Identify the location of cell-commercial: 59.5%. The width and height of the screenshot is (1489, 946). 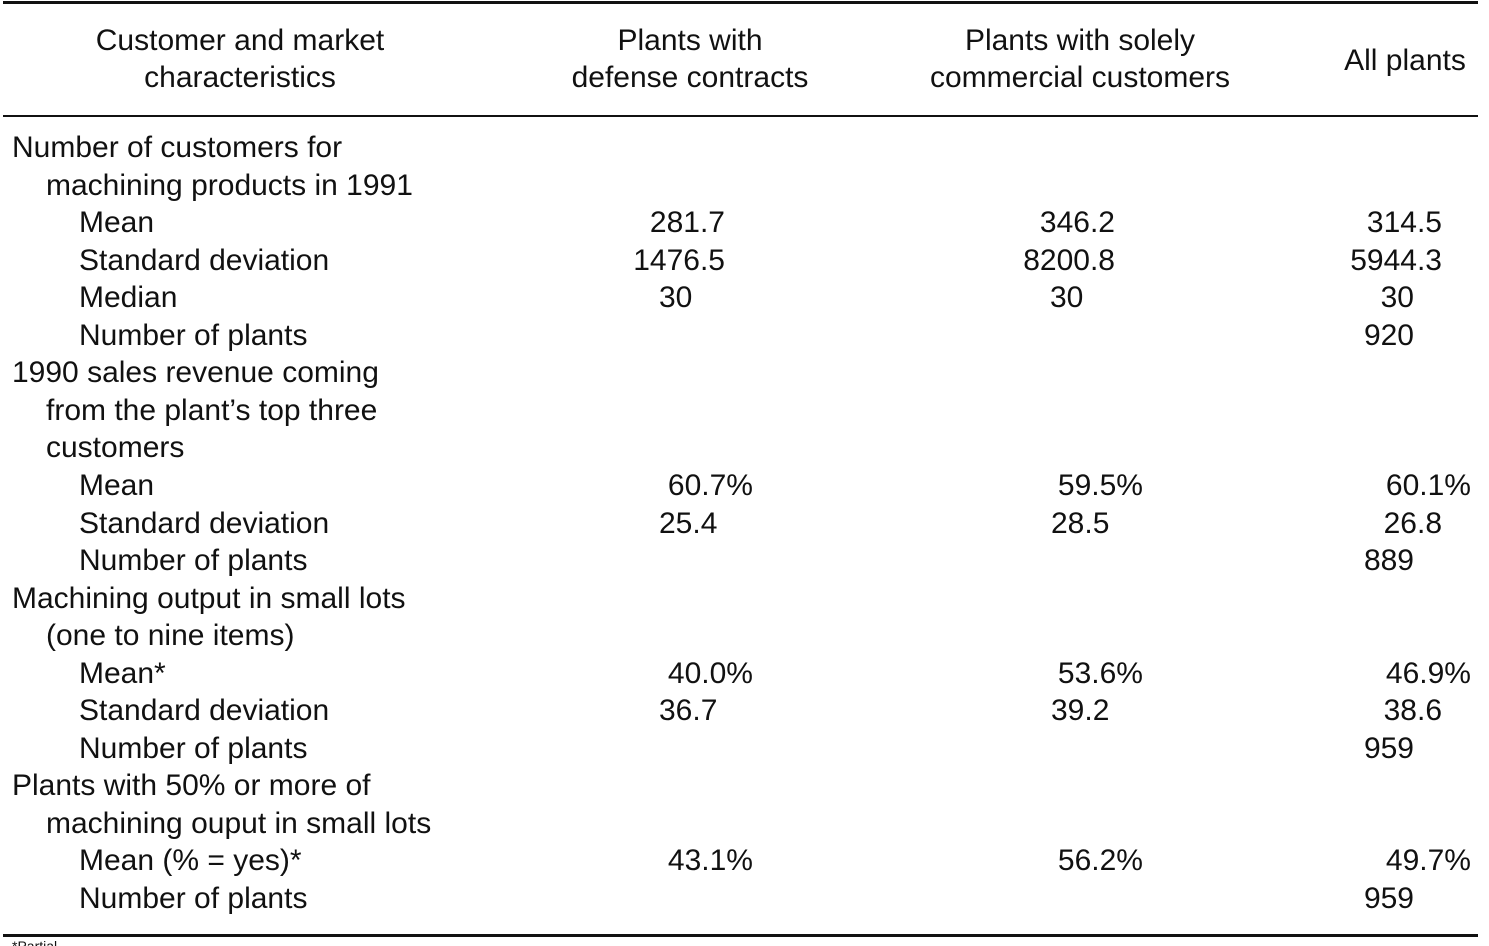
(1100, 485).